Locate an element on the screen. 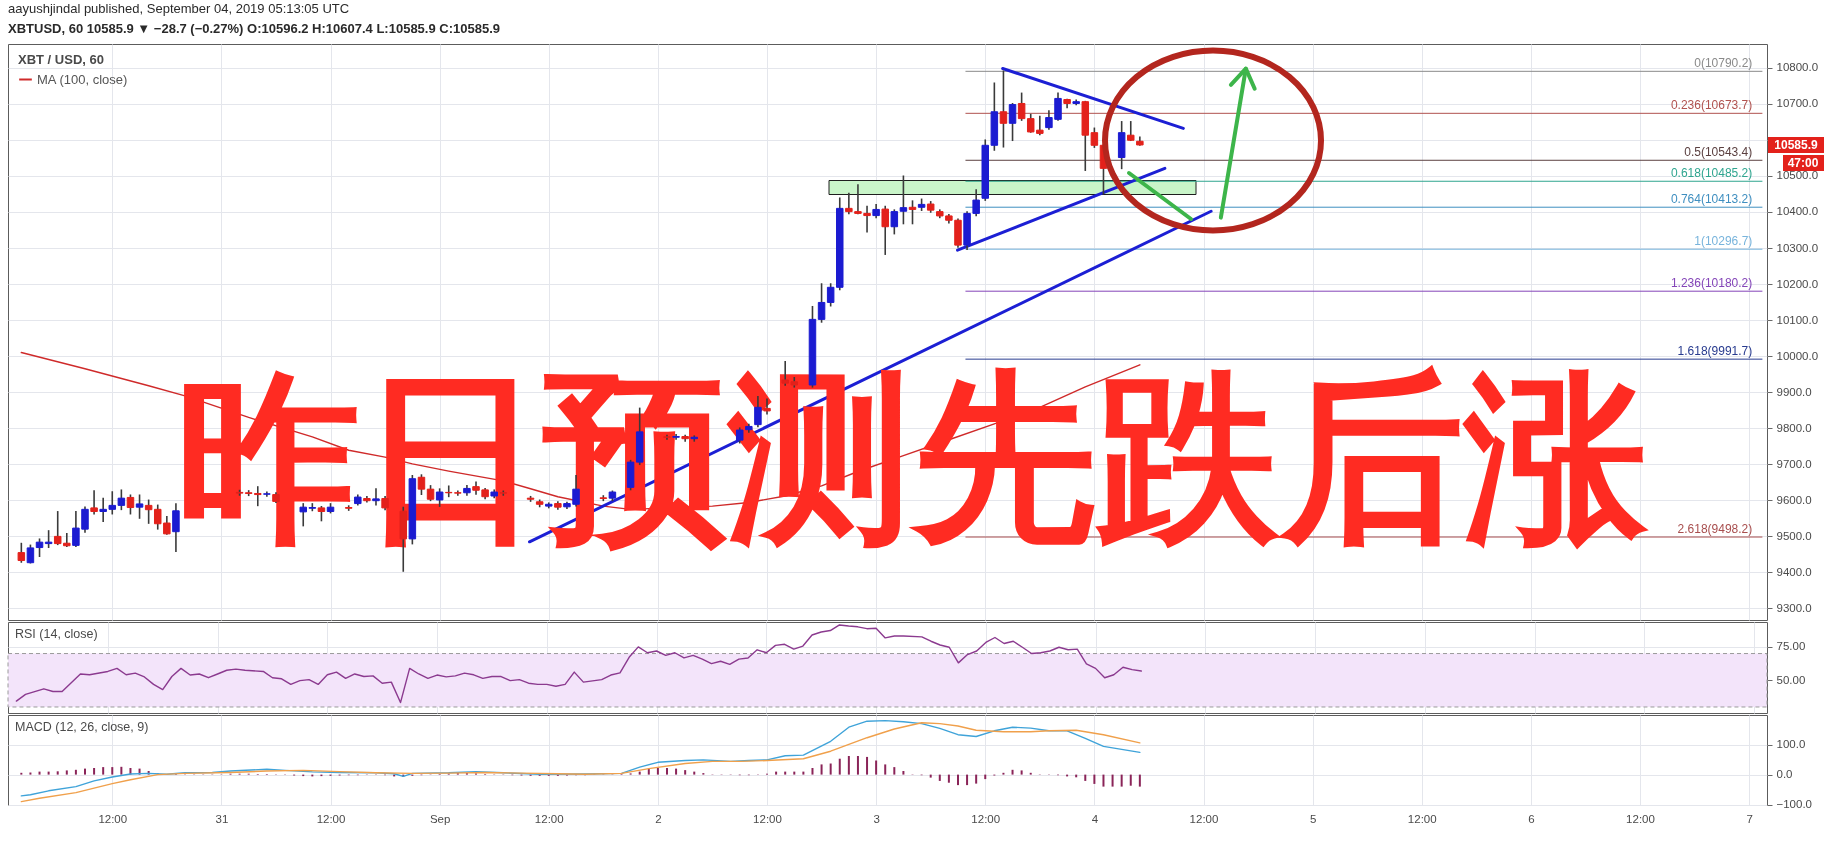 Image resolution: width=1828 pixels, height=868 pixels. y-tick-label: 9900.0 is located at coordinates (1794, 391).